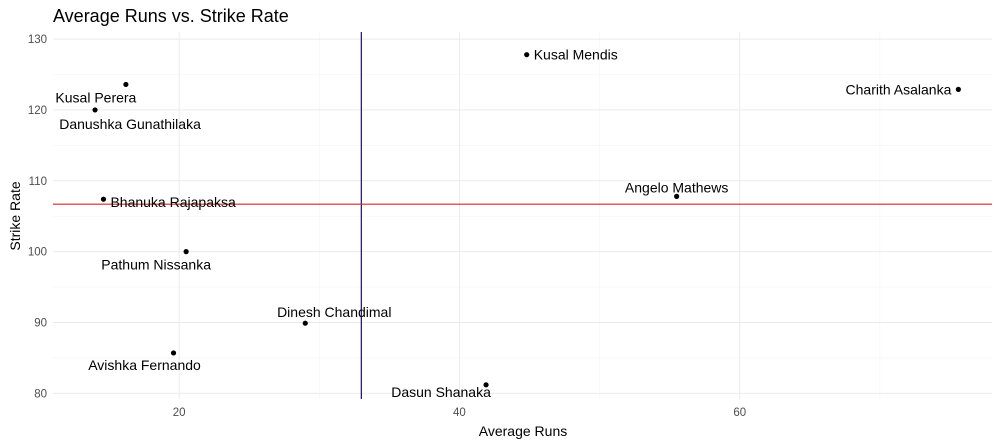  What do you see at coordinates (459, 413) in the screenshot?
I see `x-tick-label: 40` at bounding box center [459, 413].